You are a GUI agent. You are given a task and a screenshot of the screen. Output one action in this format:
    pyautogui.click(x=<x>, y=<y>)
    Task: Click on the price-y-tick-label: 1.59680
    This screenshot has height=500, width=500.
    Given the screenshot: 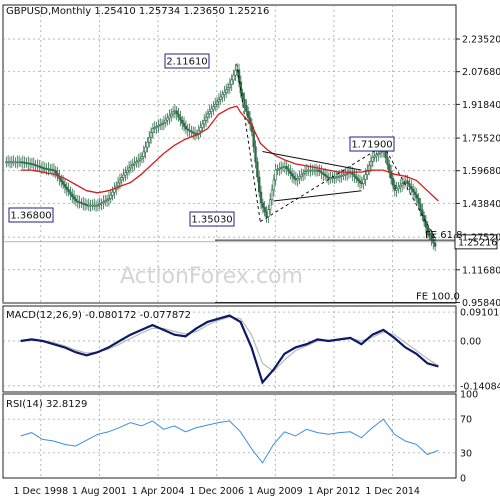 What is the action you would take?
    pyautogui.click(x=481, y=171)
    